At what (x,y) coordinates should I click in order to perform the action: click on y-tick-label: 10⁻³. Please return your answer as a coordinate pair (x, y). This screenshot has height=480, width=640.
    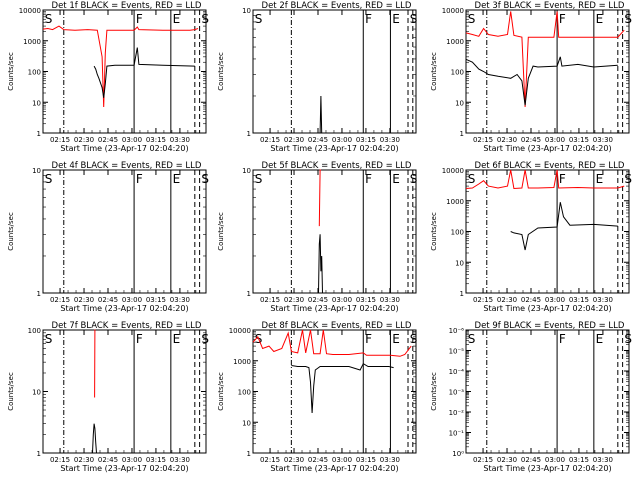
    Looking at the image, I should click on (457, 393).